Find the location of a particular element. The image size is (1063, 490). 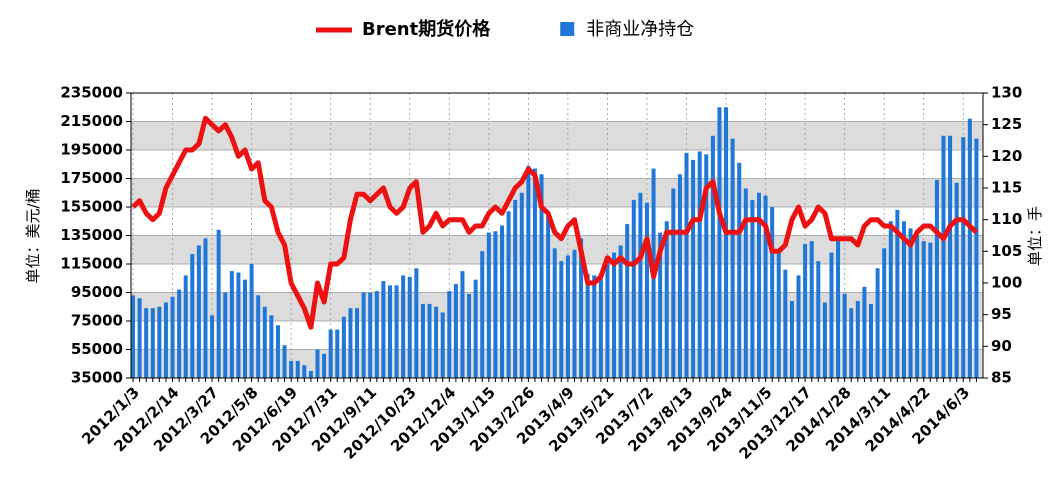

y2-tick-label: 95 is located at coordinates (1001, 314).